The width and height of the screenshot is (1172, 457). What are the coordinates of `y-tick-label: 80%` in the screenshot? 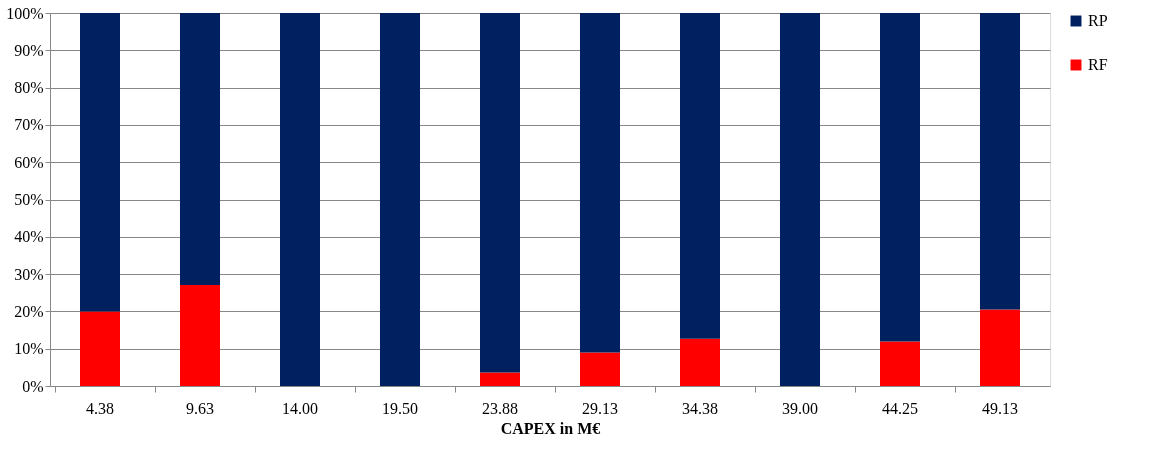 It's located at (29, 88).